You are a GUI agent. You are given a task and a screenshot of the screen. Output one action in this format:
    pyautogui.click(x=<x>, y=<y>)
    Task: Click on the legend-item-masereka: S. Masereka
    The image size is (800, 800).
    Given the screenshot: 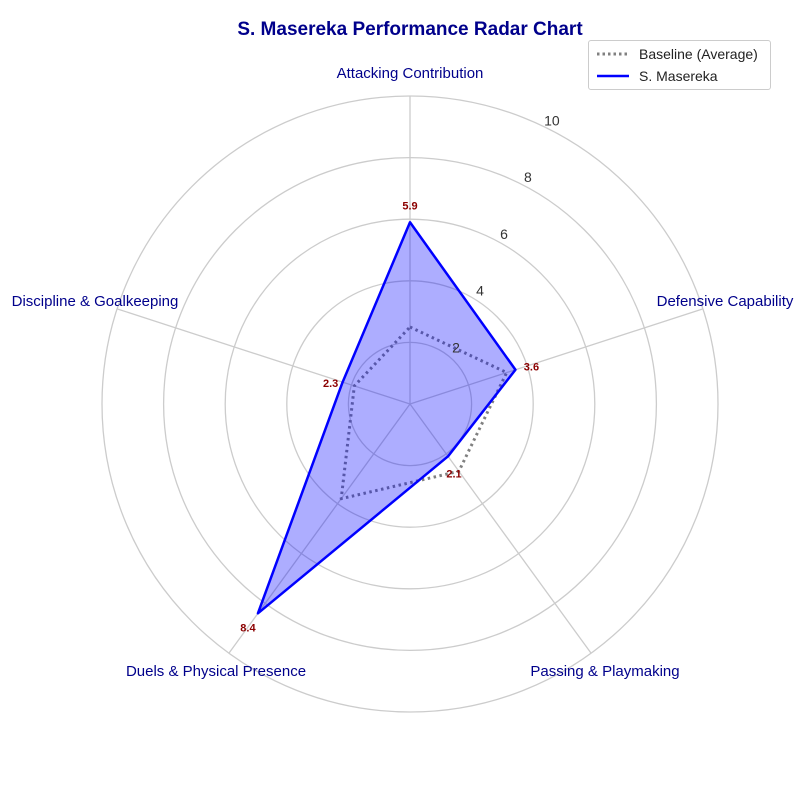 What is the action you would take?
    pyautogui.click(x=656, y=76)
    